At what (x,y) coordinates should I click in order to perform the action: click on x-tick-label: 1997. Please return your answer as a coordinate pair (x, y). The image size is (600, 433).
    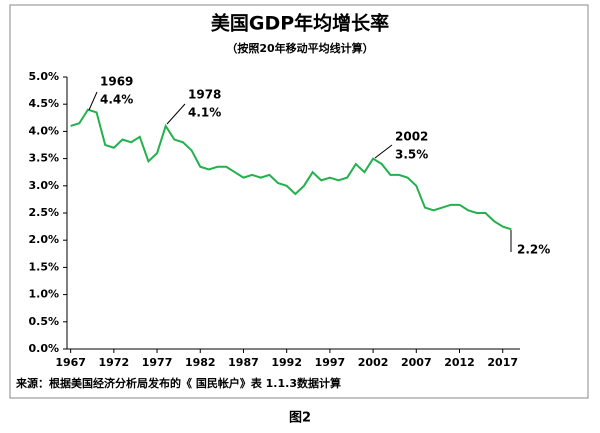
    Looking at the image, I should click on (330, 362).